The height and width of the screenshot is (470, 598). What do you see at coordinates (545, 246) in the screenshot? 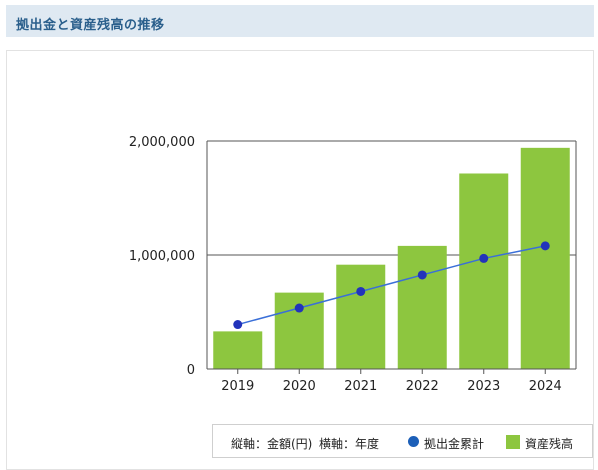
I see `line-point-2024` at bounding box center [545, 246].